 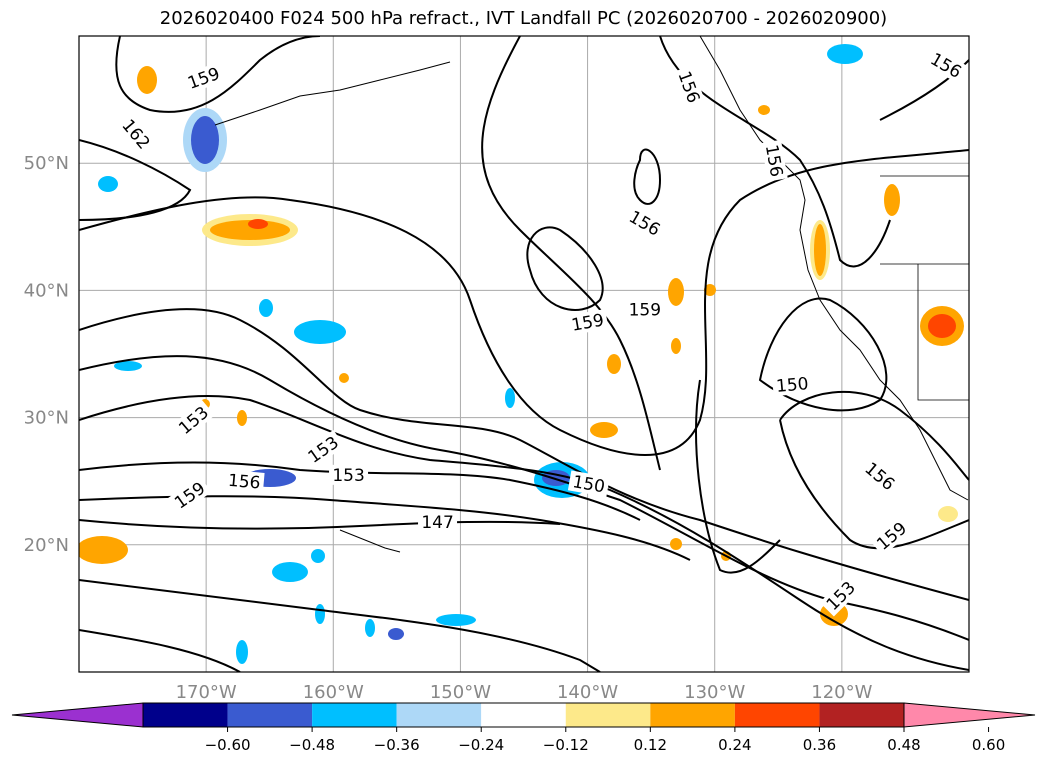 I want to click on colorbar-tick-label: 0.12, so click(x=650, y=745).